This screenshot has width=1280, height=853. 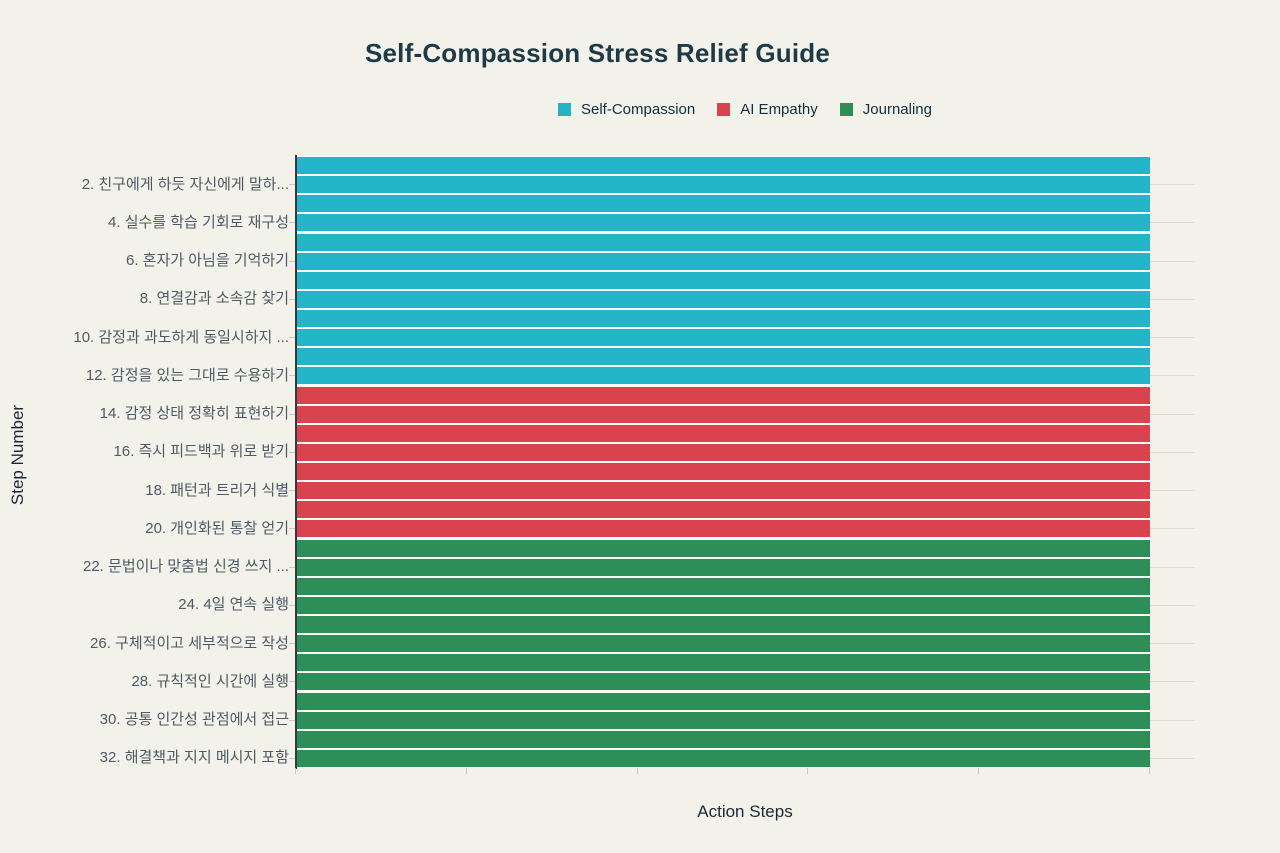 I want to click on y-tick-label-step-14: 14. 감정 상태 정확히 표현하기, so click(x=194, y=414).